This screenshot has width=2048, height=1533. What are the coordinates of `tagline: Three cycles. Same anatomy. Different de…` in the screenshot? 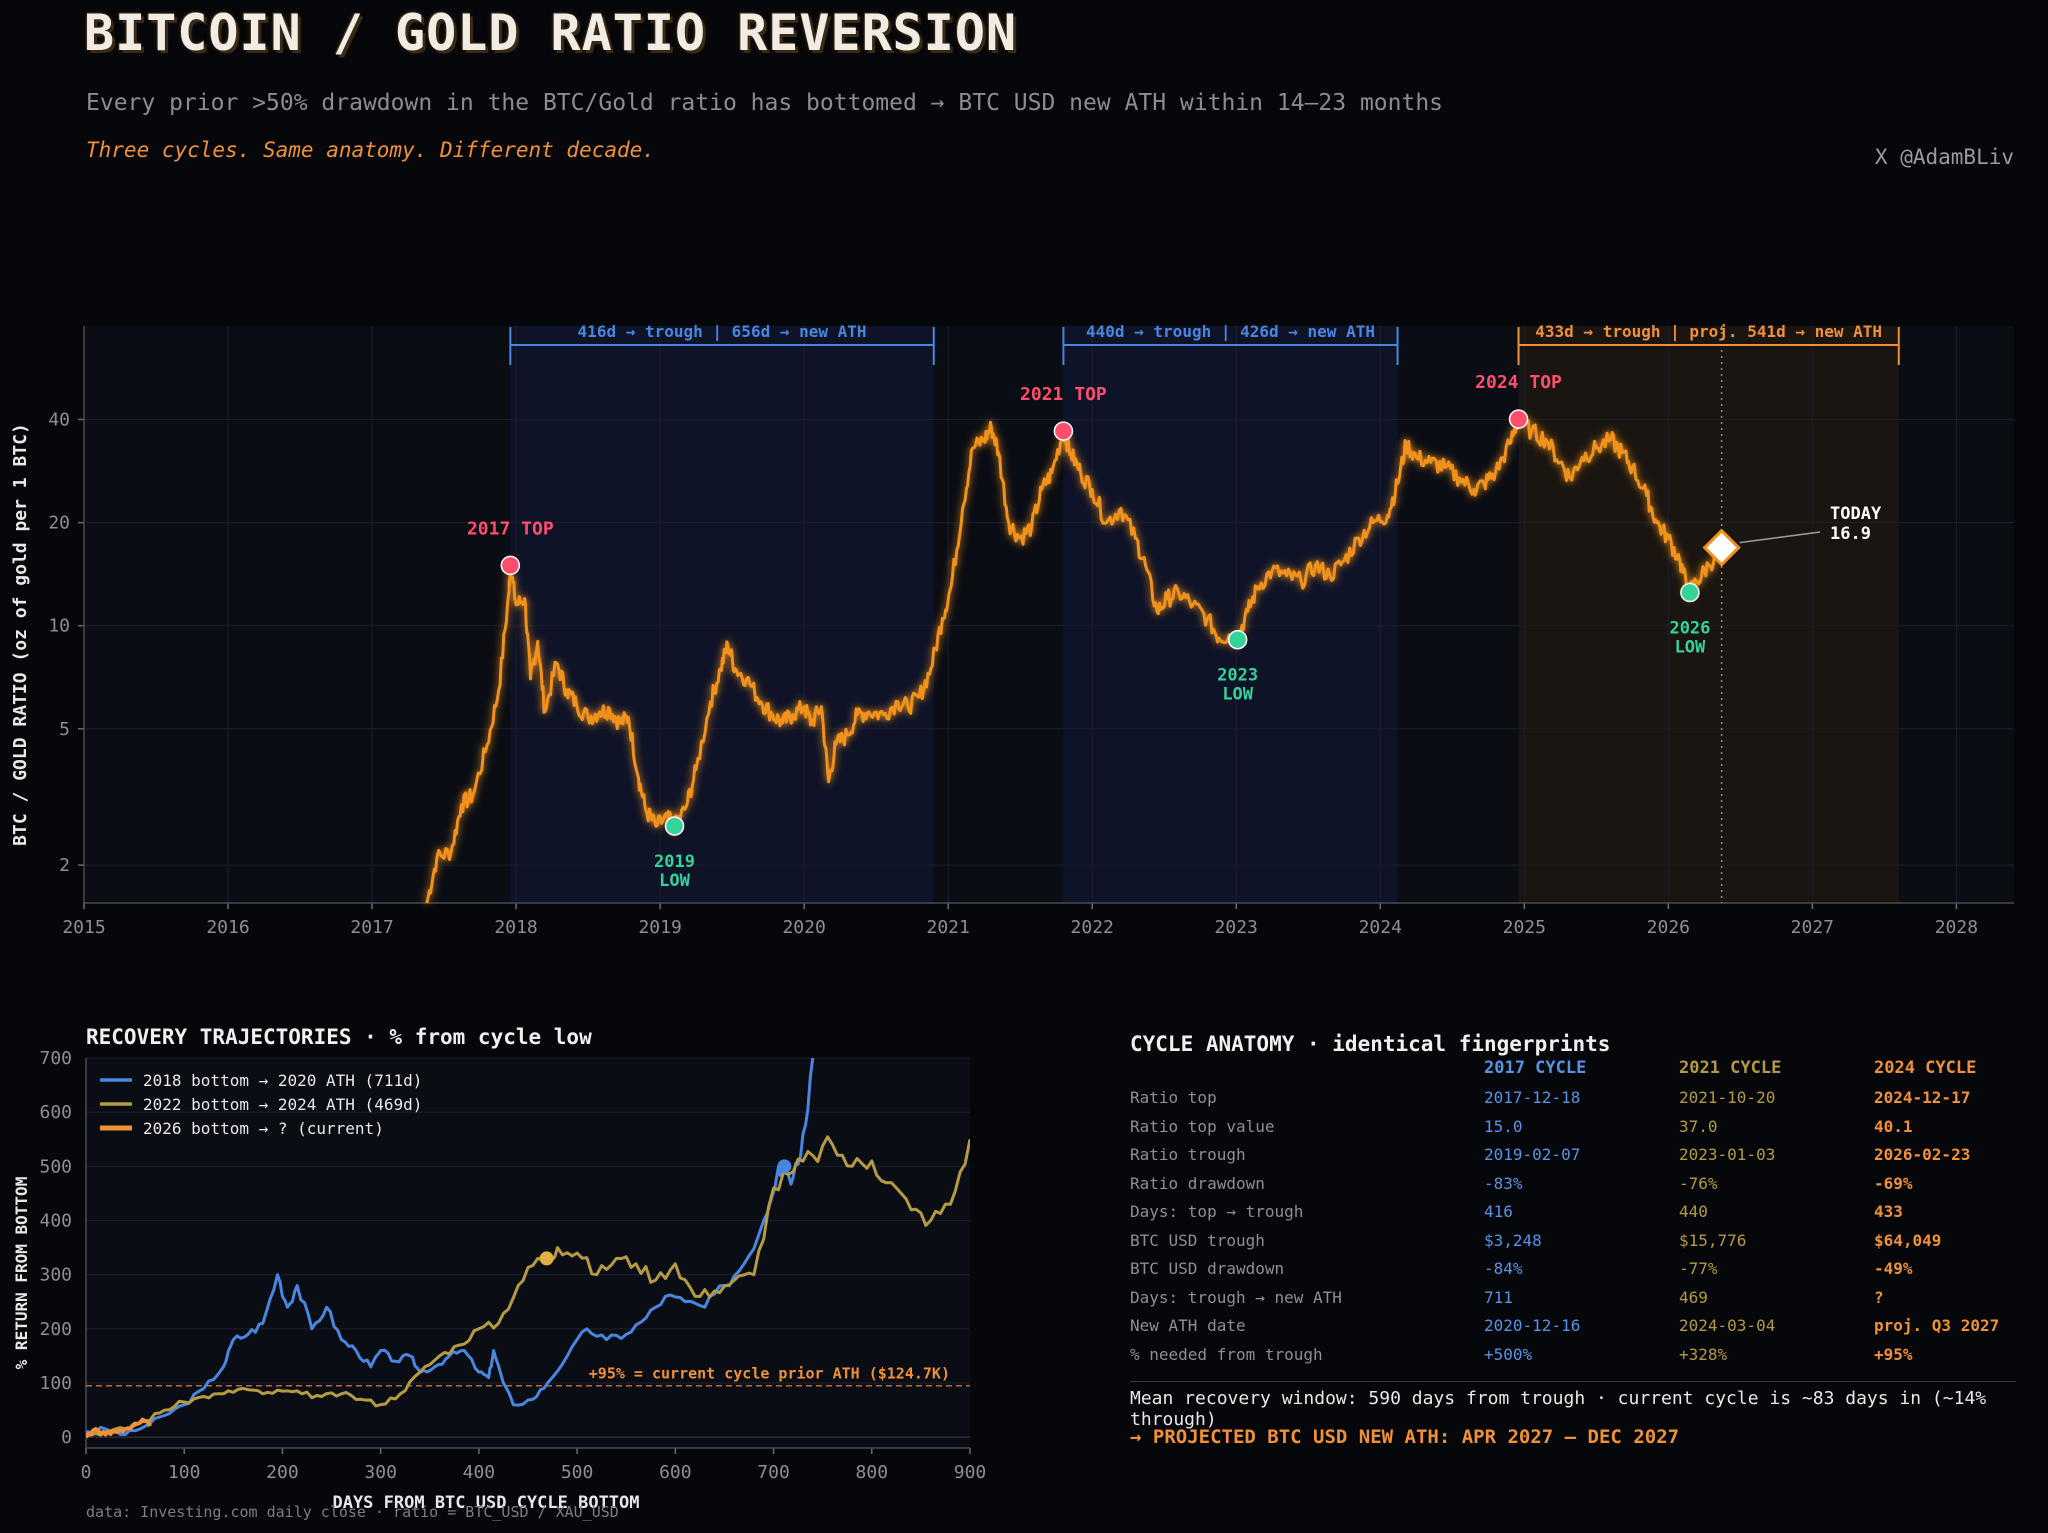 It's located at (370, 150).